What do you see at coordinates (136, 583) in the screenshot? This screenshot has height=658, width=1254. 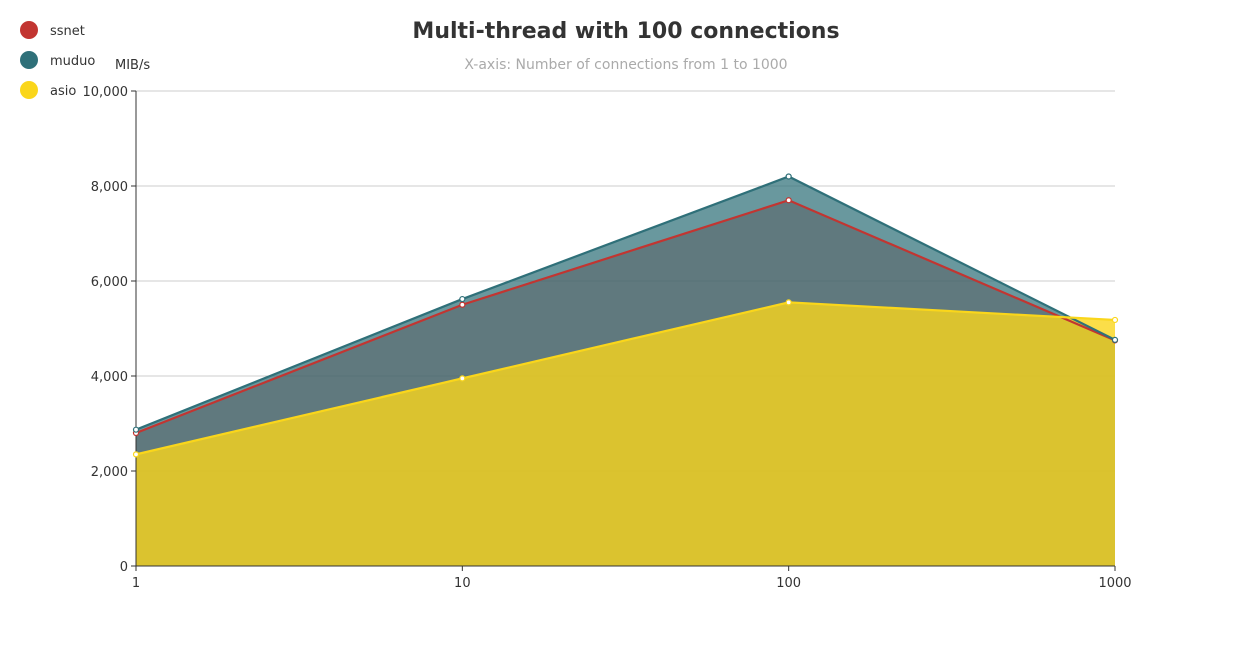 I see `x-tick-label: 1` at bounding box center [136, 583].